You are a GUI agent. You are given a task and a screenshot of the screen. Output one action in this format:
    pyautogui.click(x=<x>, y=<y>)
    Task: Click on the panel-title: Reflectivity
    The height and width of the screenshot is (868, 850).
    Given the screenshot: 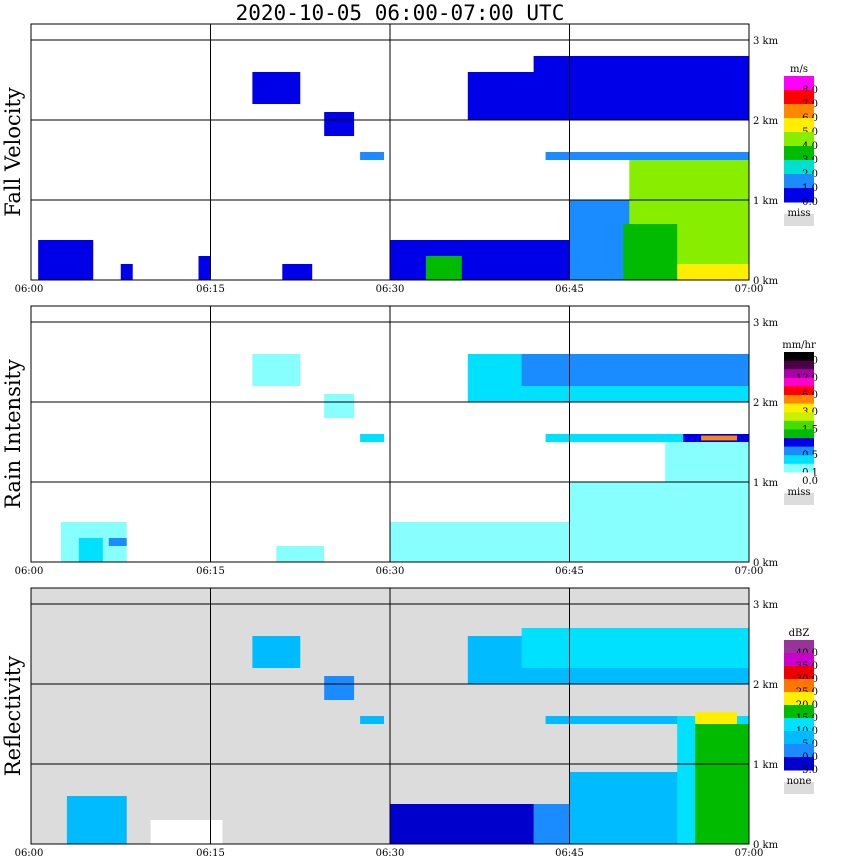 What is the action you would take?
    pyautogui.click(x=13, y=716)
    